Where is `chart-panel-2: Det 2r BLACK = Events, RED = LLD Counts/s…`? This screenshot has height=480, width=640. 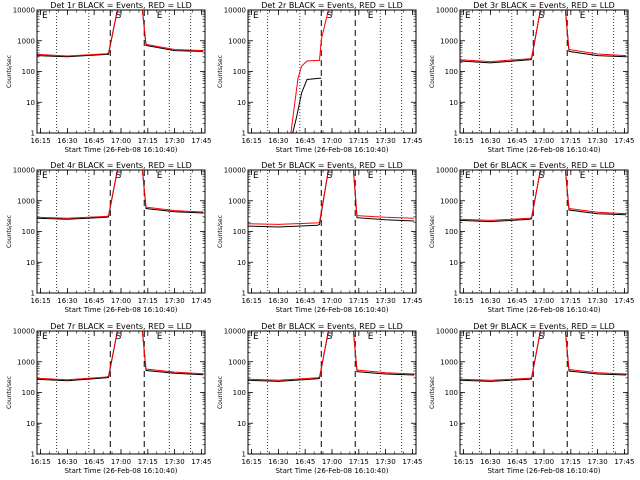 chart-panel-2: Det 2r BLACK = Events, RED = LLD Counts/s… is located at coordinates (320, 77).